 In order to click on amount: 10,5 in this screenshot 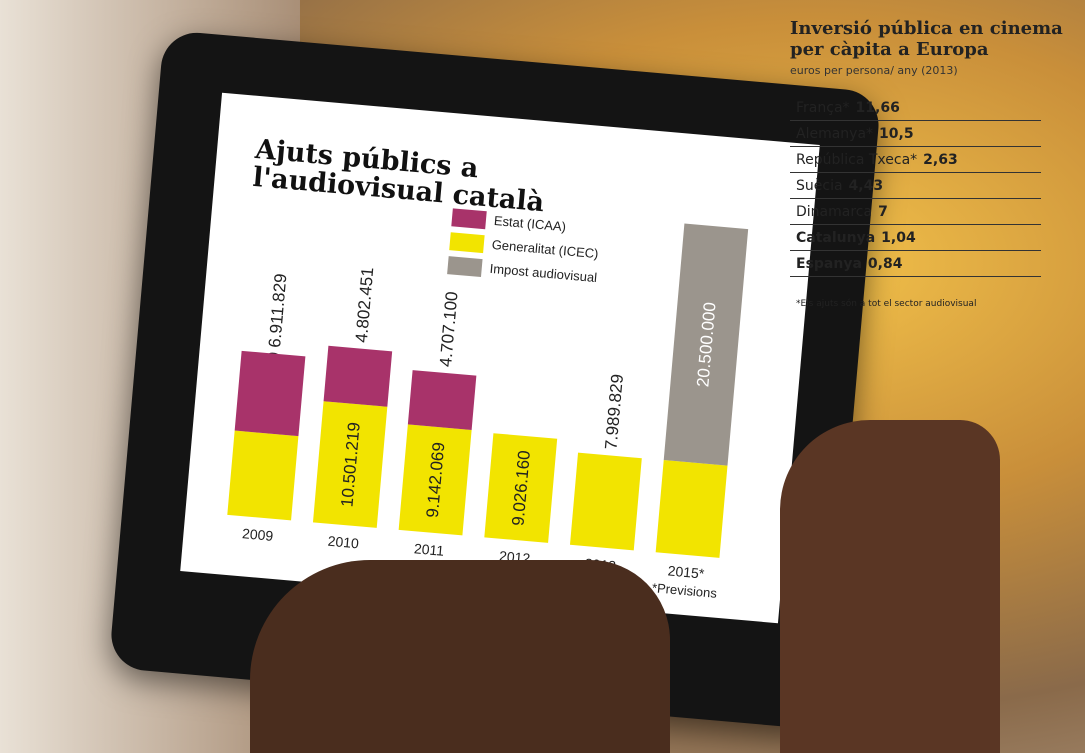, I will do `click(896, 134)`.